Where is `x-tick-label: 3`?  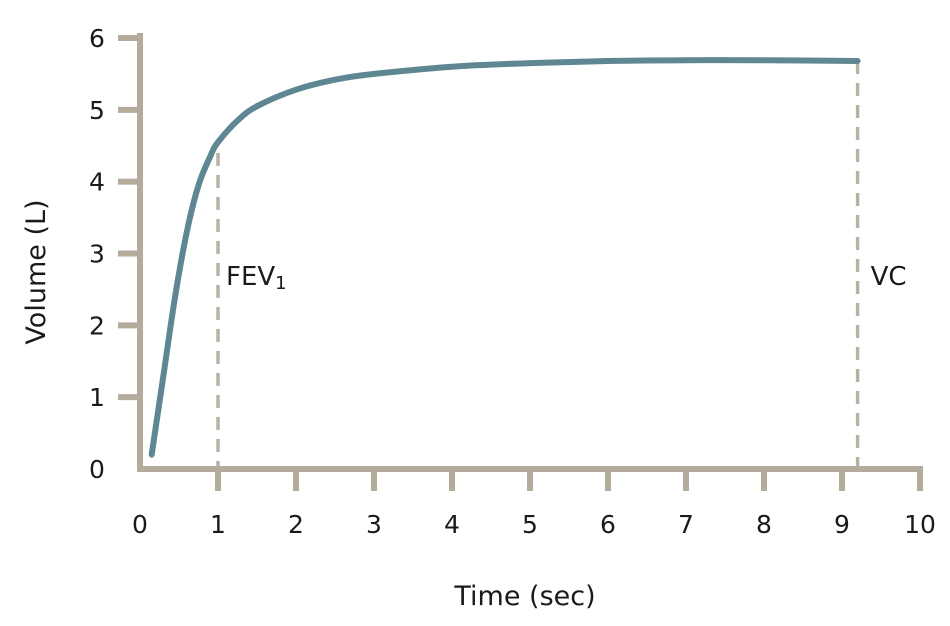
x-tick-label: 3 is located at coordinates (374, 524).